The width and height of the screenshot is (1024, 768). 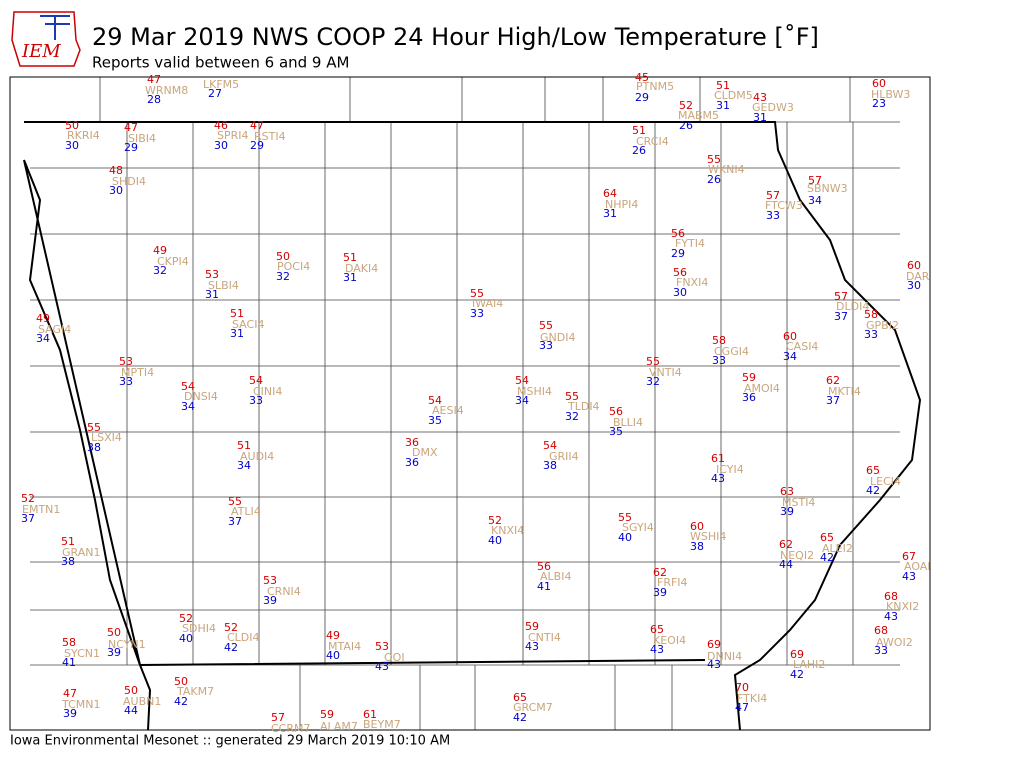 What do you see at coordinates (742, 687) in the screenshot?
I see `station-high: 70` at bounding box center [742, 687].